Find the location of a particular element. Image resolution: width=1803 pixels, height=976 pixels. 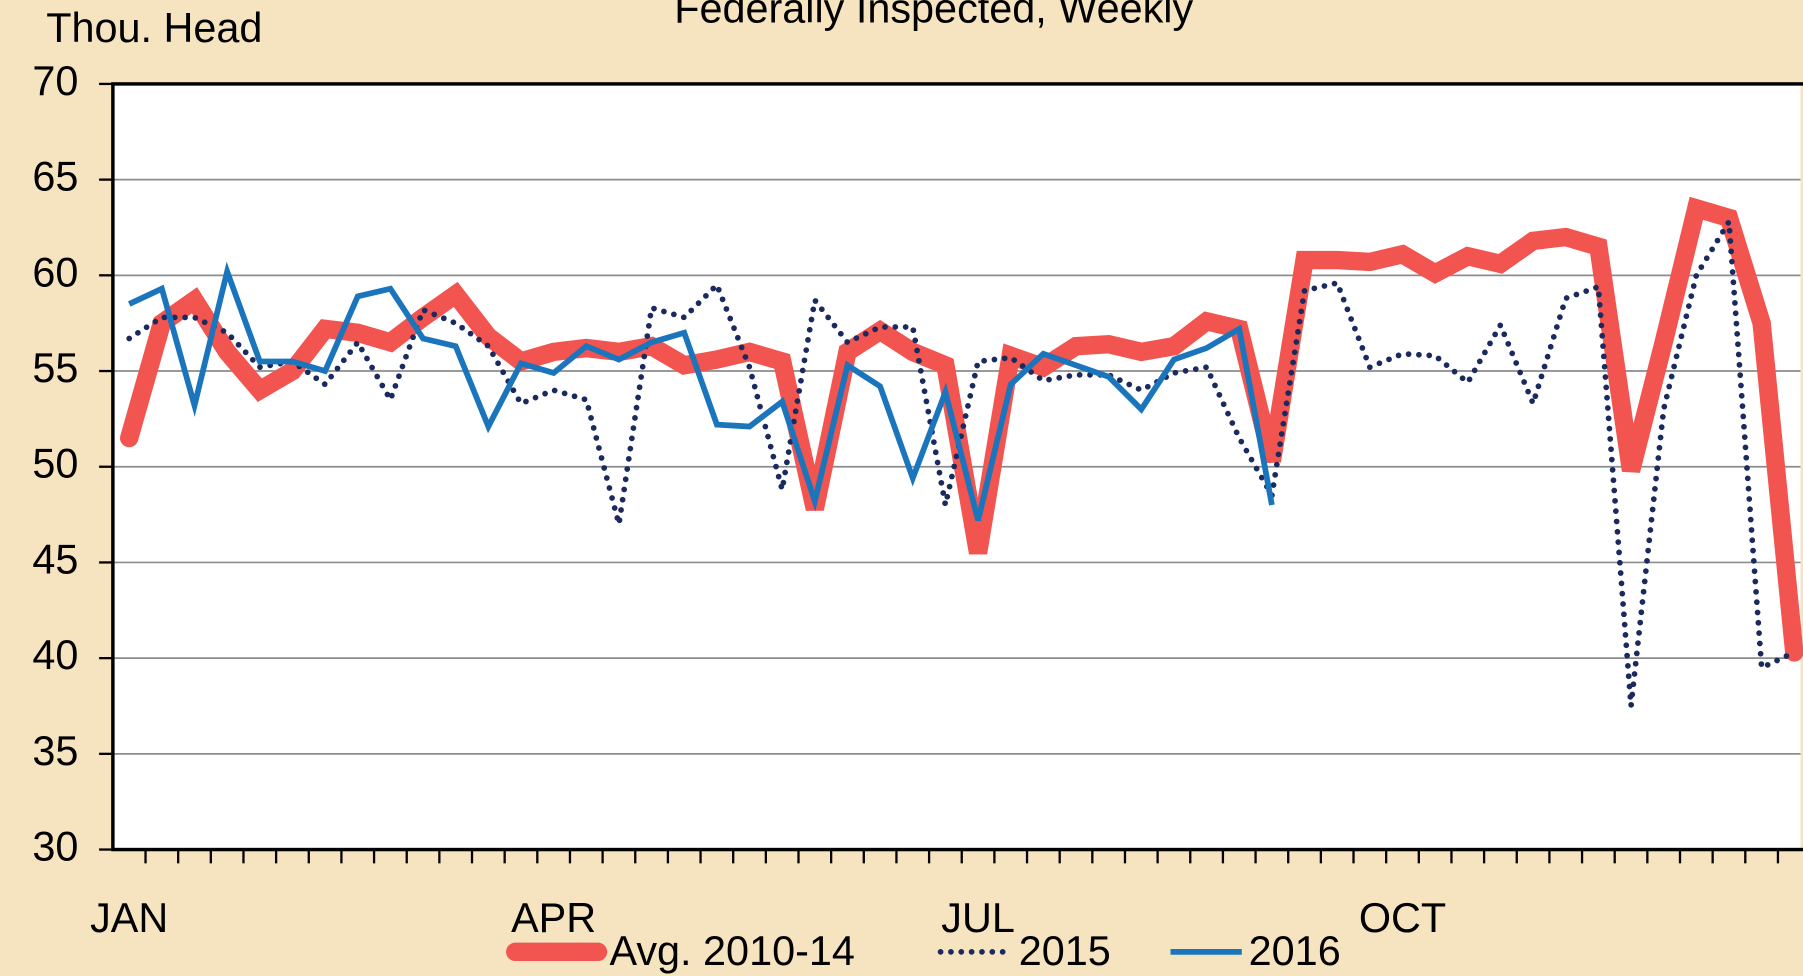

y-tick-label: 35 is located at coordinates (55, 751).